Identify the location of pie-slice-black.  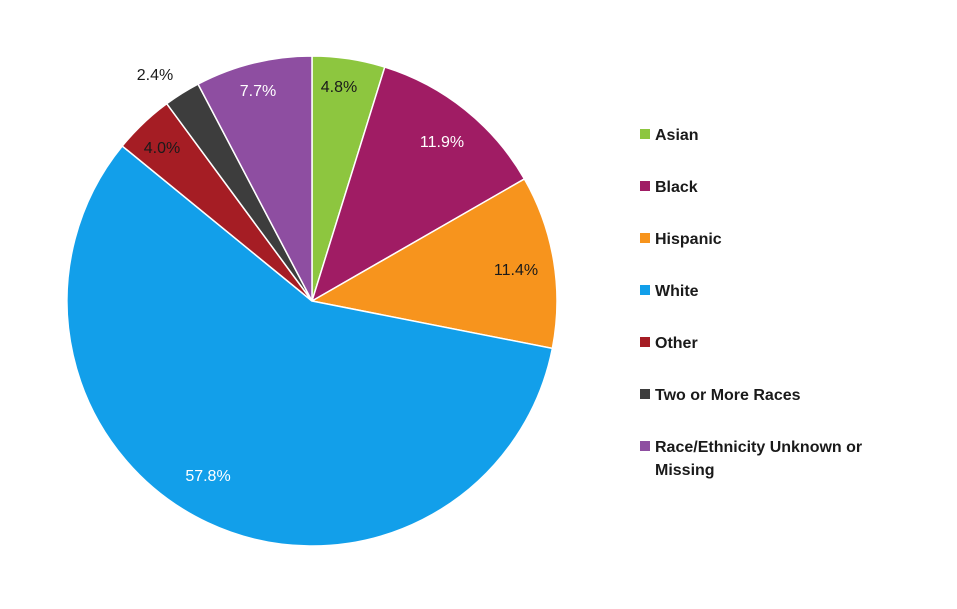
(418, 184).